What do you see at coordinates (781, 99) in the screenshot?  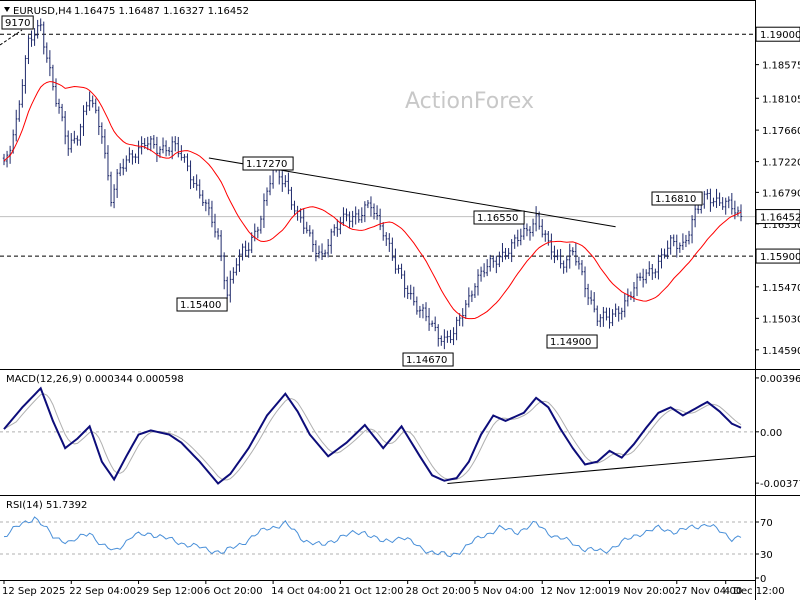 I see `price-tick-label: 1.18105` at bounding box center [781, 99].